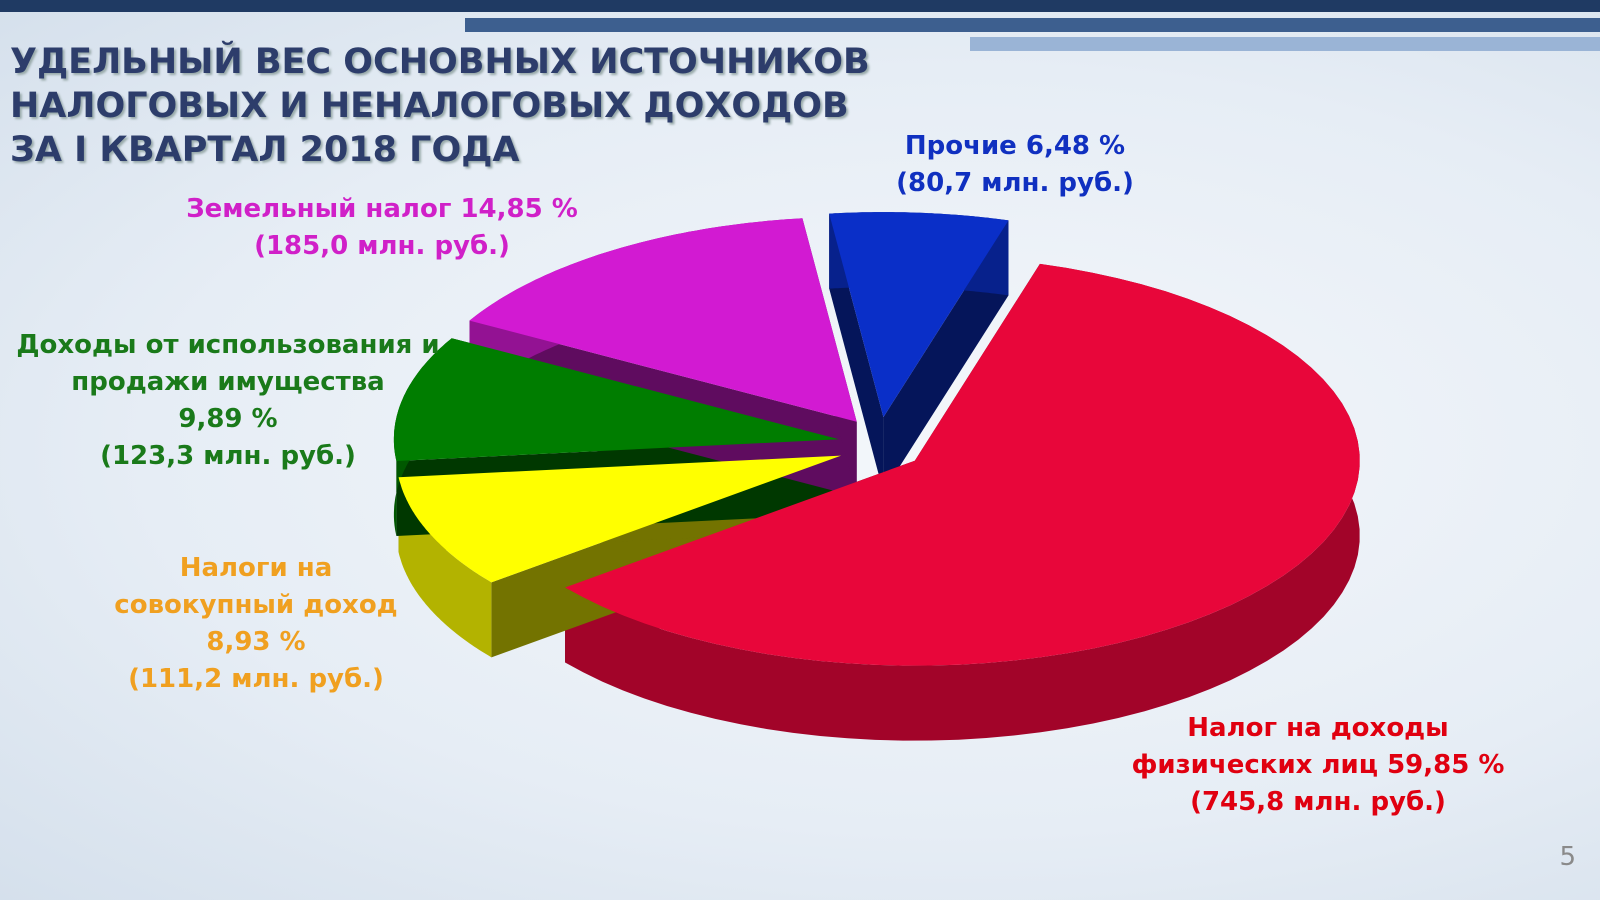 This screenshot has width=1600, height=900. I want to click on value-label: 14,85 %, so click(519, 209).